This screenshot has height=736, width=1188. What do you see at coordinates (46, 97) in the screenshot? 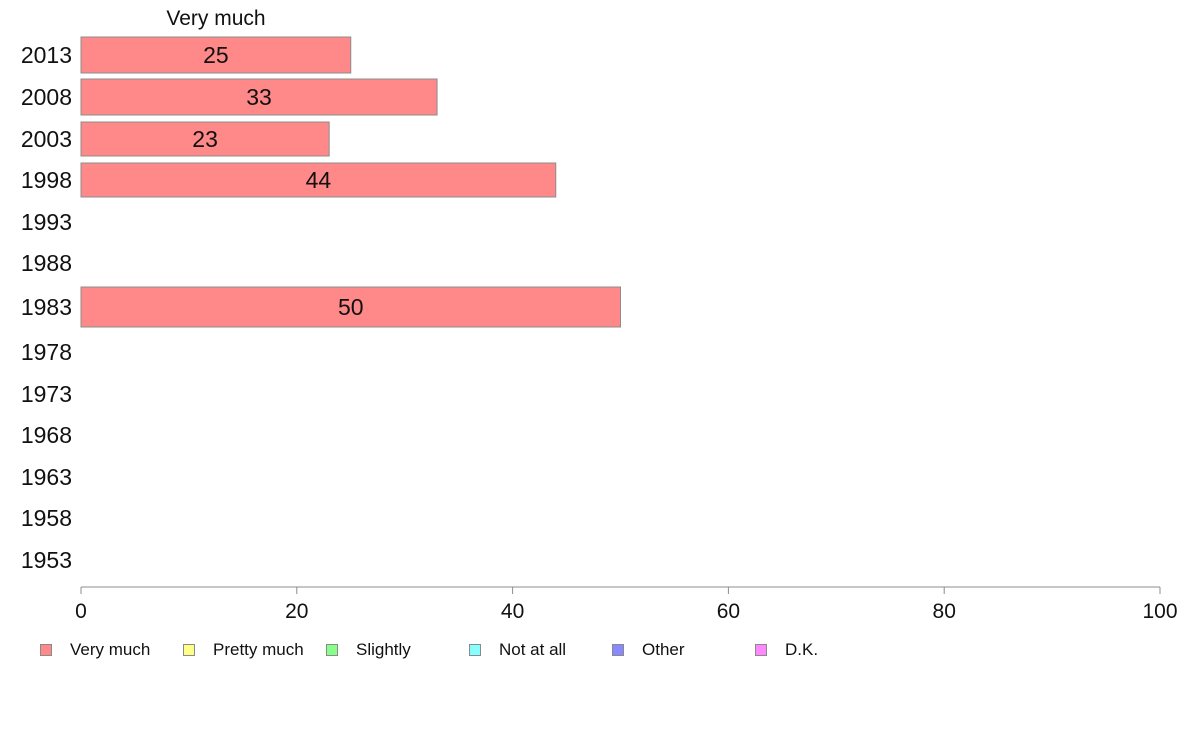
I see `category-label: 2008` at bounding box center [46, 97].